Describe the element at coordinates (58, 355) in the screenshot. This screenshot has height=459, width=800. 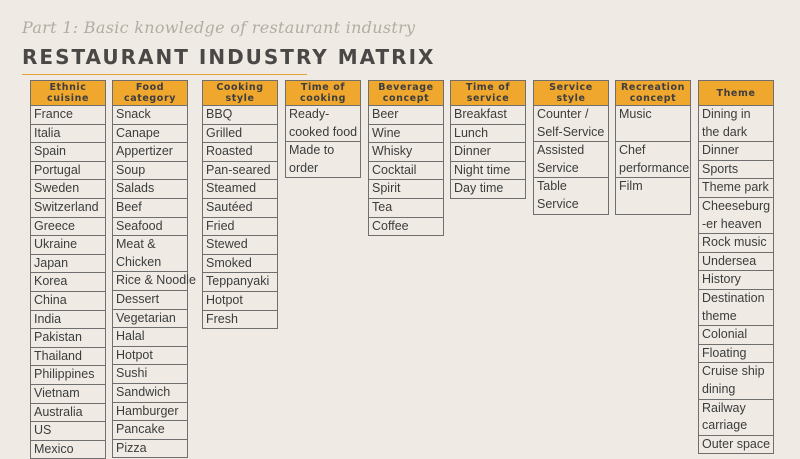
I see `cell-text: Thailand` at that location.